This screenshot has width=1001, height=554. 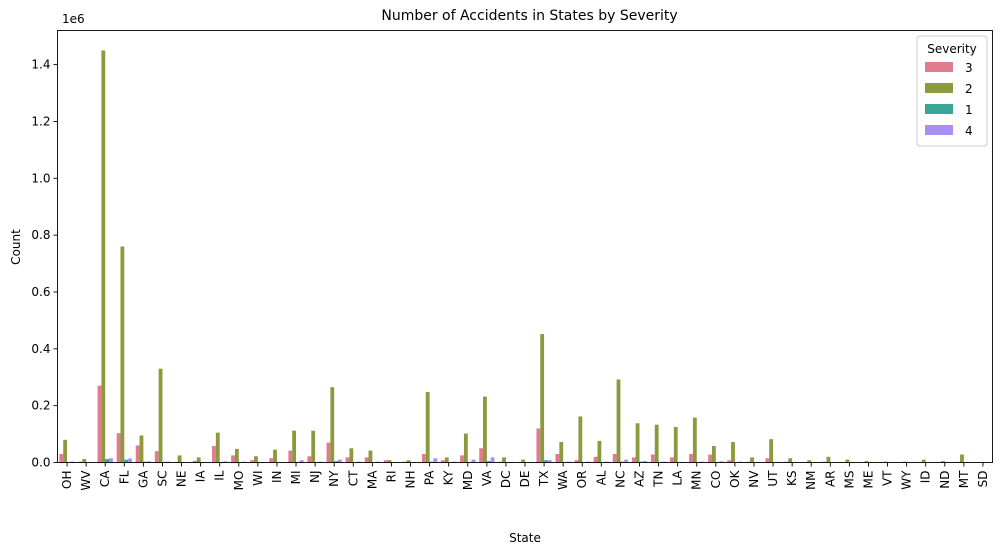 I want to click on x-tick-label-DC: DC, so click(x=506, y=480).